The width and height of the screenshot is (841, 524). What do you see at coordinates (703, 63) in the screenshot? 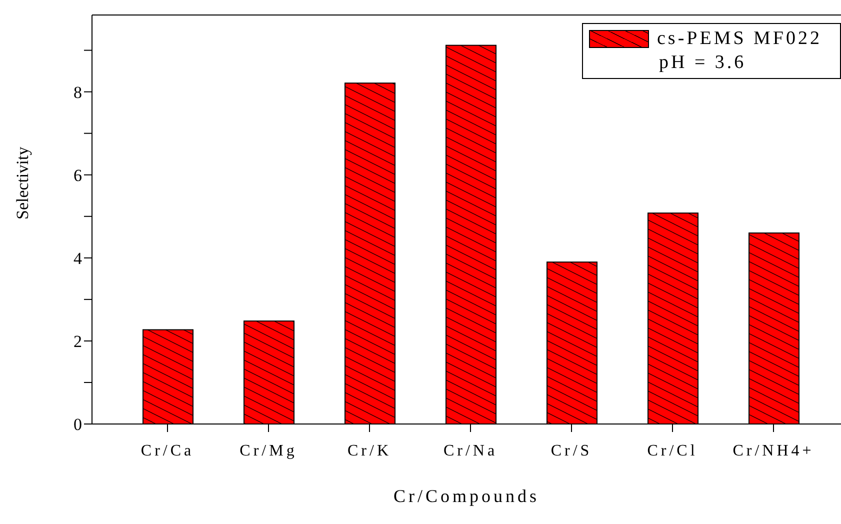
I see `annotation: pH = 3.6` at bounding box center [703, 63].